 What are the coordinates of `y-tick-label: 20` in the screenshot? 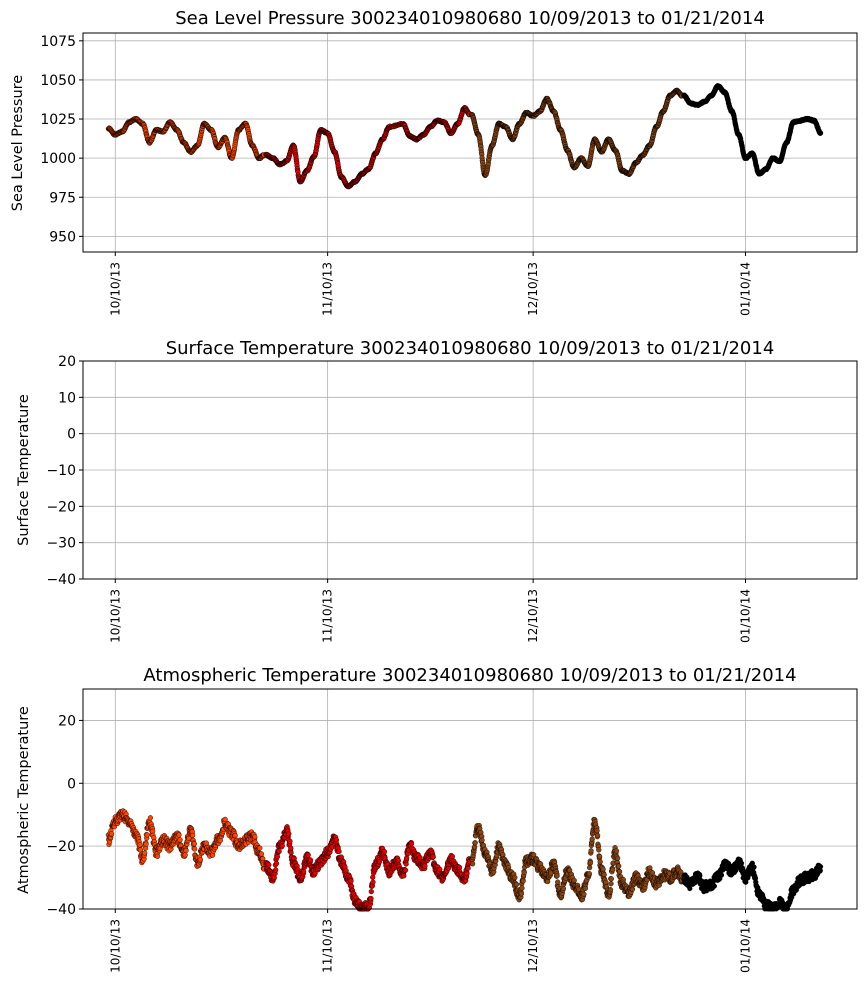 It's located at (67, 362).